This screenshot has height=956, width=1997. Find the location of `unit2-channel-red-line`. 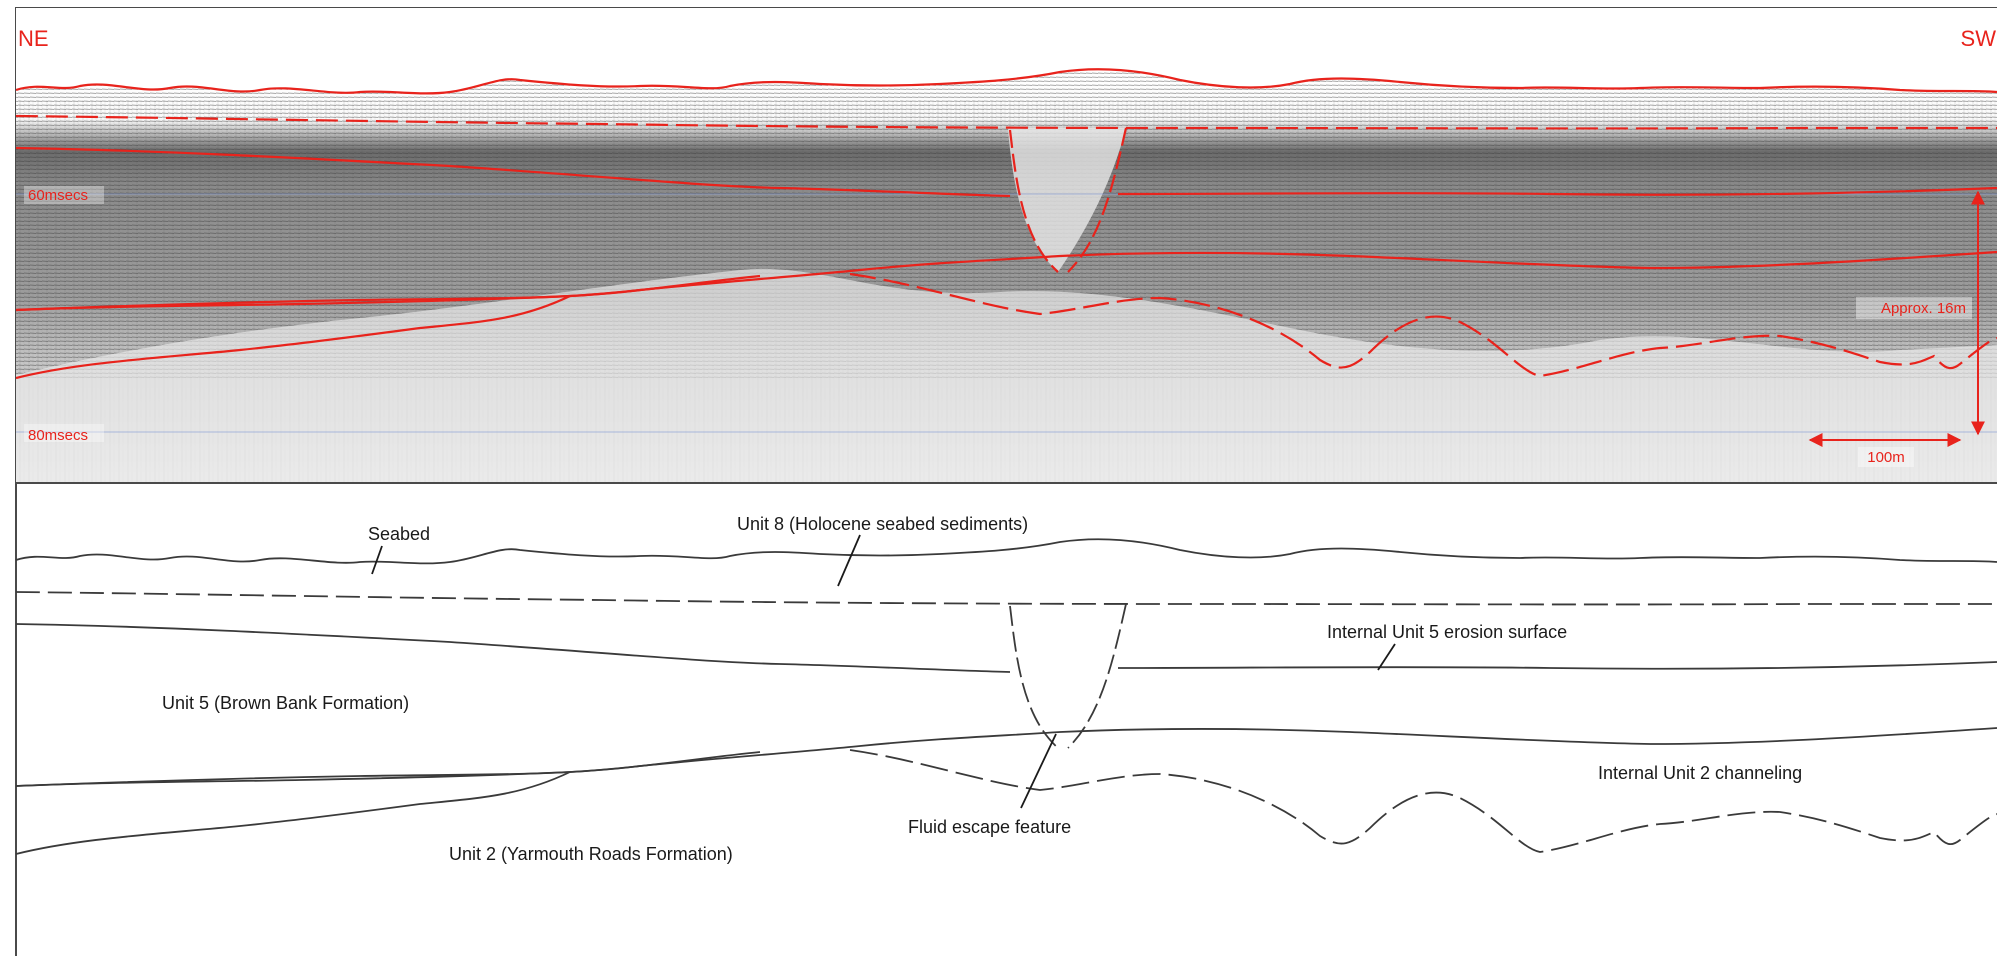

unit2-channel-red-line is located at coordinates (1423, 325).